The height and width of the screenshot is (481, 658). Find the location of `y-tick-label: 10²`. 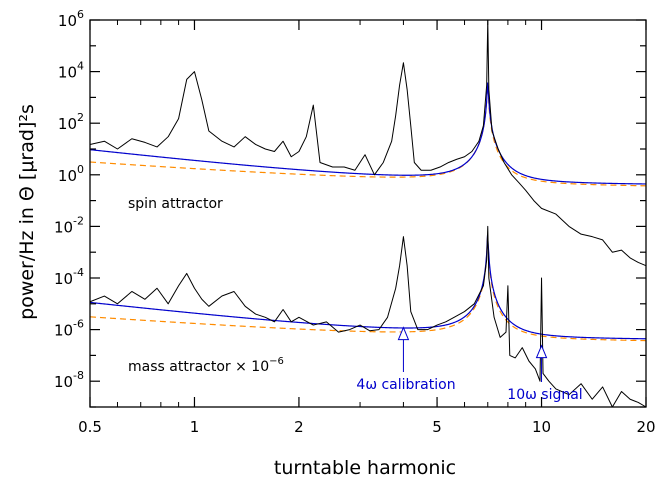

y-tick-label: 10² is located at coordinates (71, 122).